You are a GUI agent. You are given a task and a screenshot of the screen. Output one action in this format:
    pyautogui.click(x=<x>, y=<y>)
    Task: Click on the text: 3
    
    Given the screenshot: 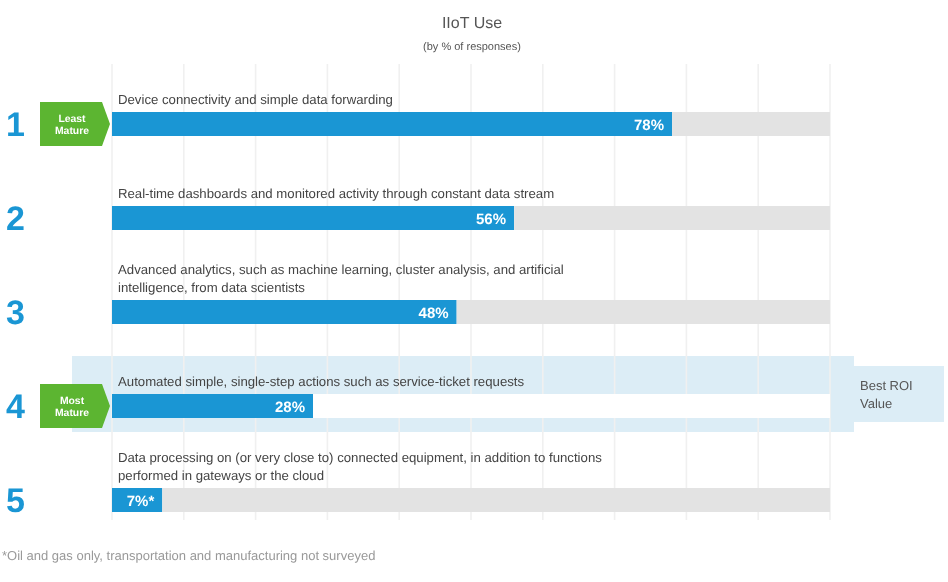 What is the action you would take?
    pyautogui.click(x=15, y=313)
    